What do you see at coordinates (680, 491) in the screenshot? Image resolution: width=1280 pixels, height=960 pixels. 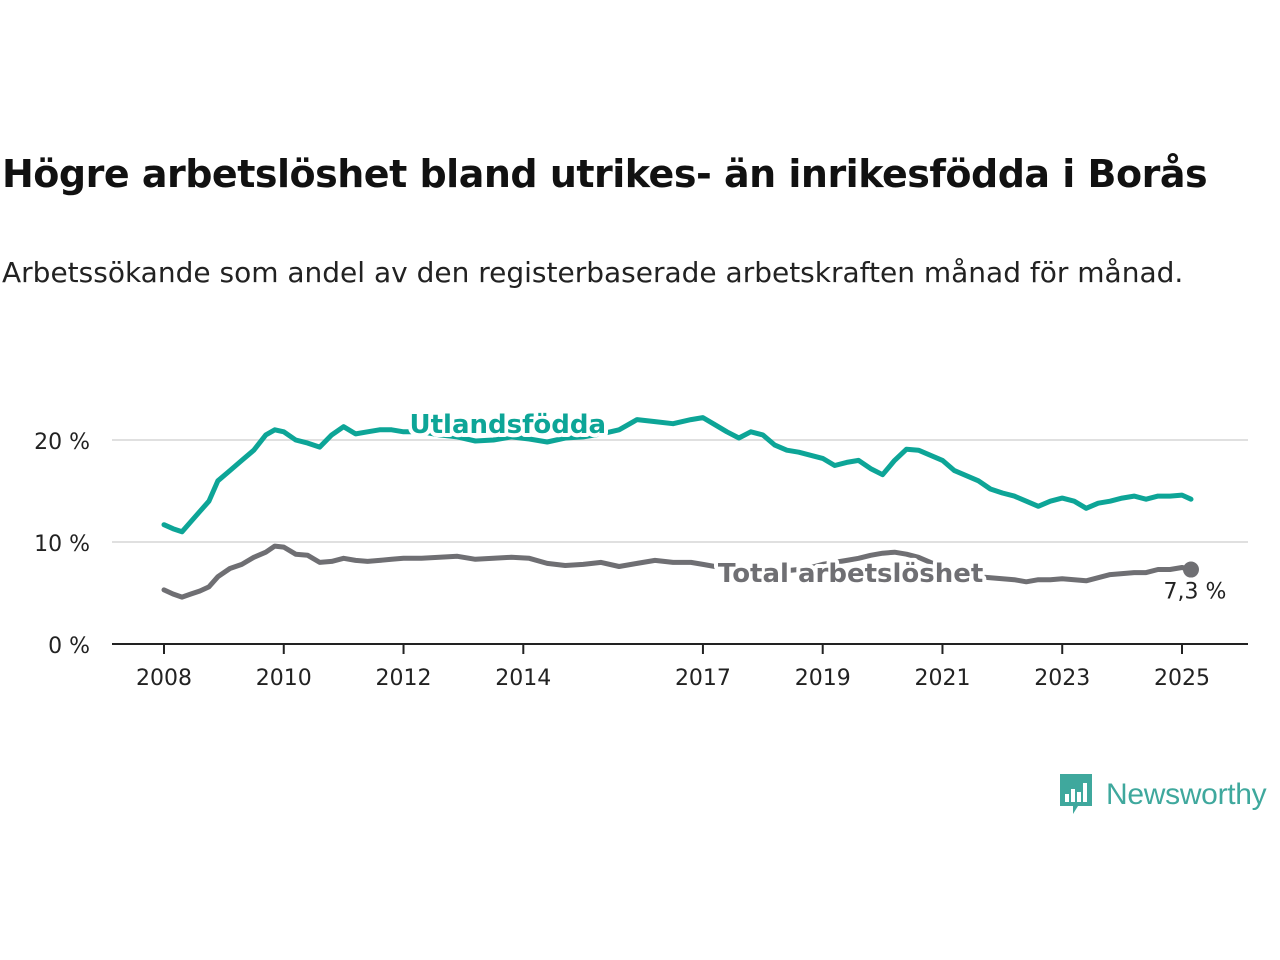 I see `grid-lines` at bounding box center [680, 491].